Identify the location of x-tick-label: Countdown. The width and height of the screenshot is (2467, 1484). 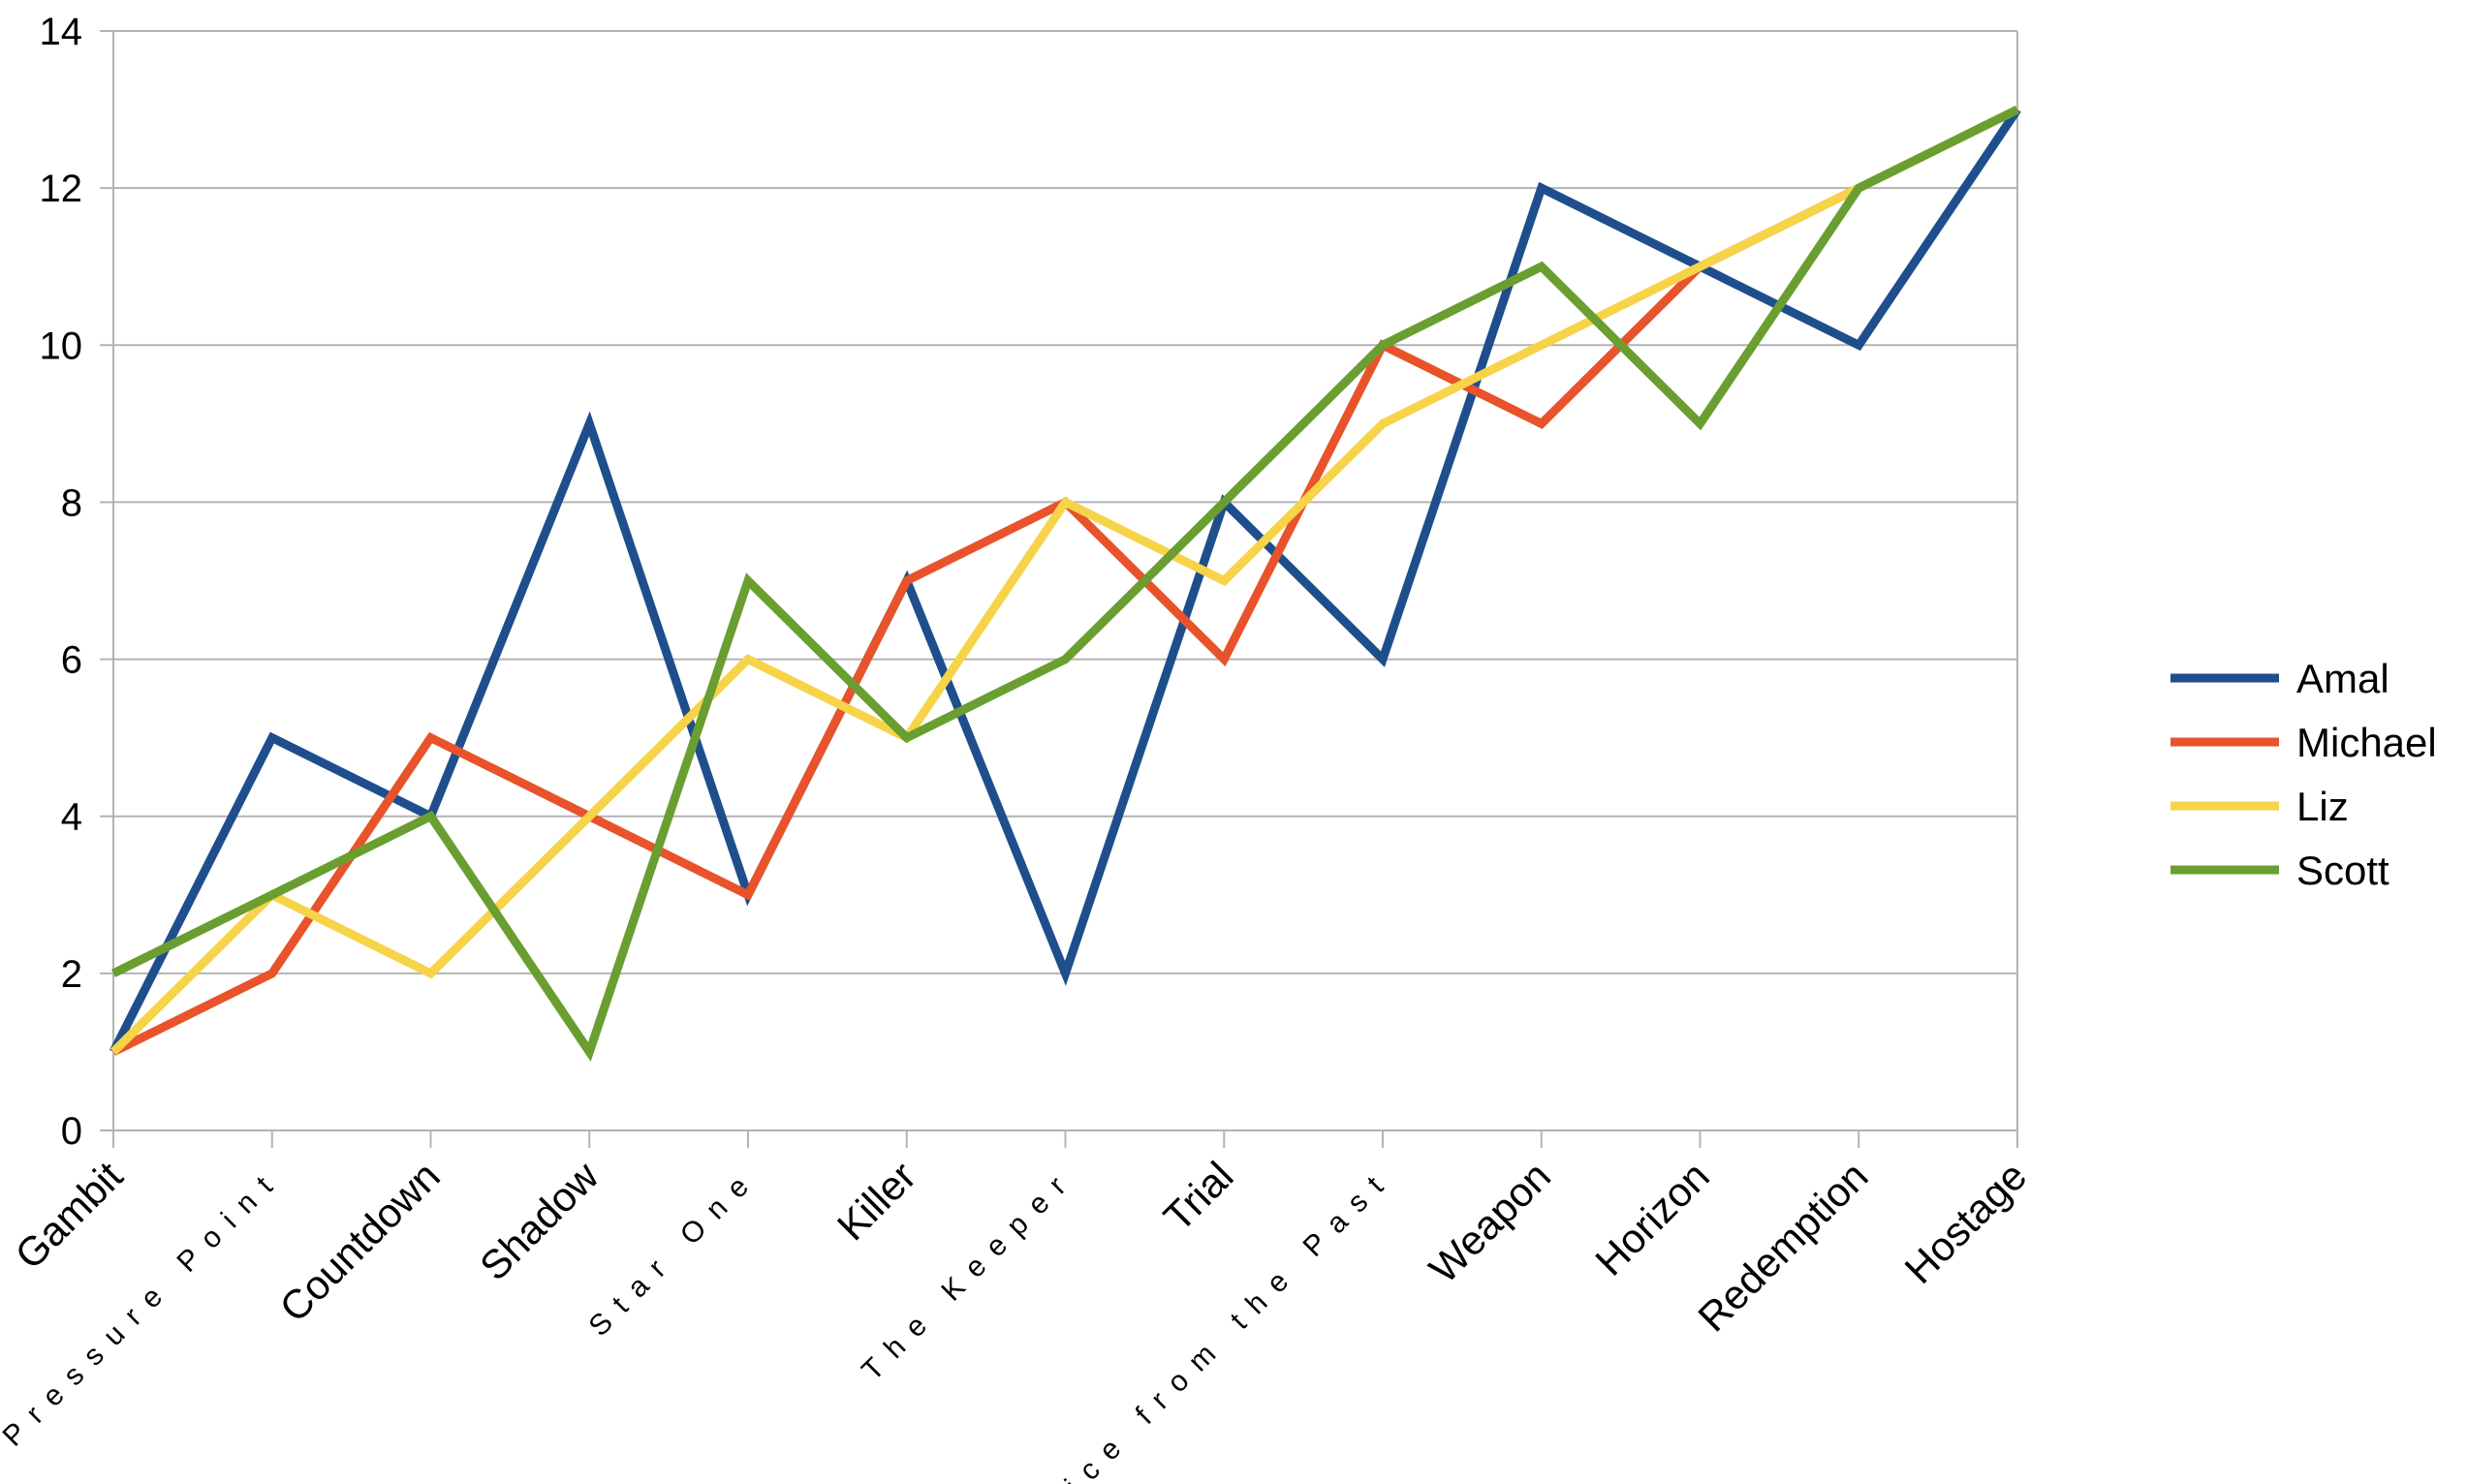
(359, 1241).